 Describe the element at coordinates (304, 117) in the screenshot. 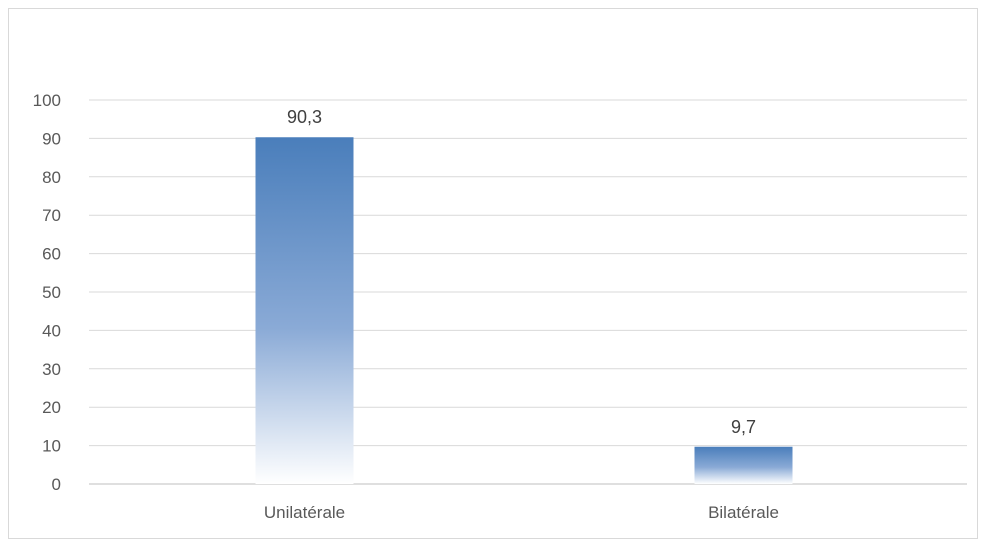

I see `data-label-0: 90,3` at that location.